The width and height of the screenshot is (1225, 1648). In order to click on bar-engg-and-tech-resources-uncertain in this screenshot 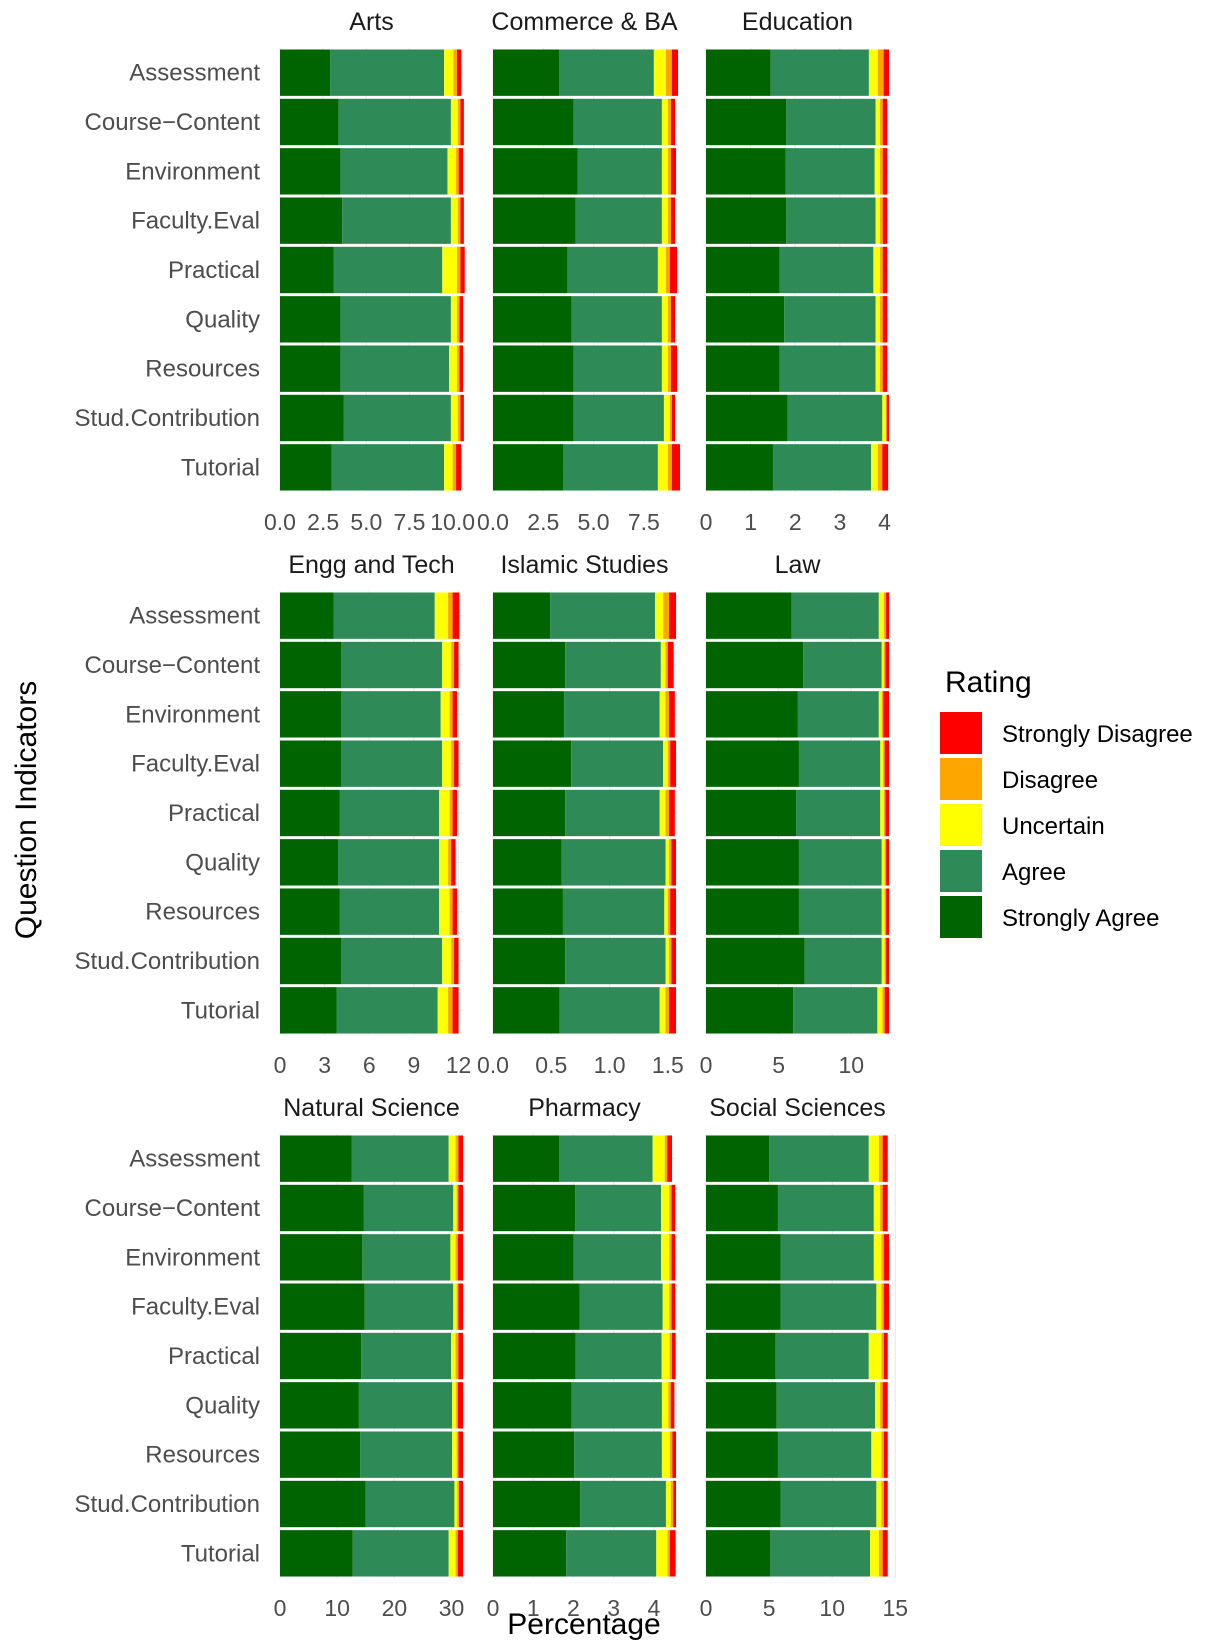, I will do `click(444, 911)`.